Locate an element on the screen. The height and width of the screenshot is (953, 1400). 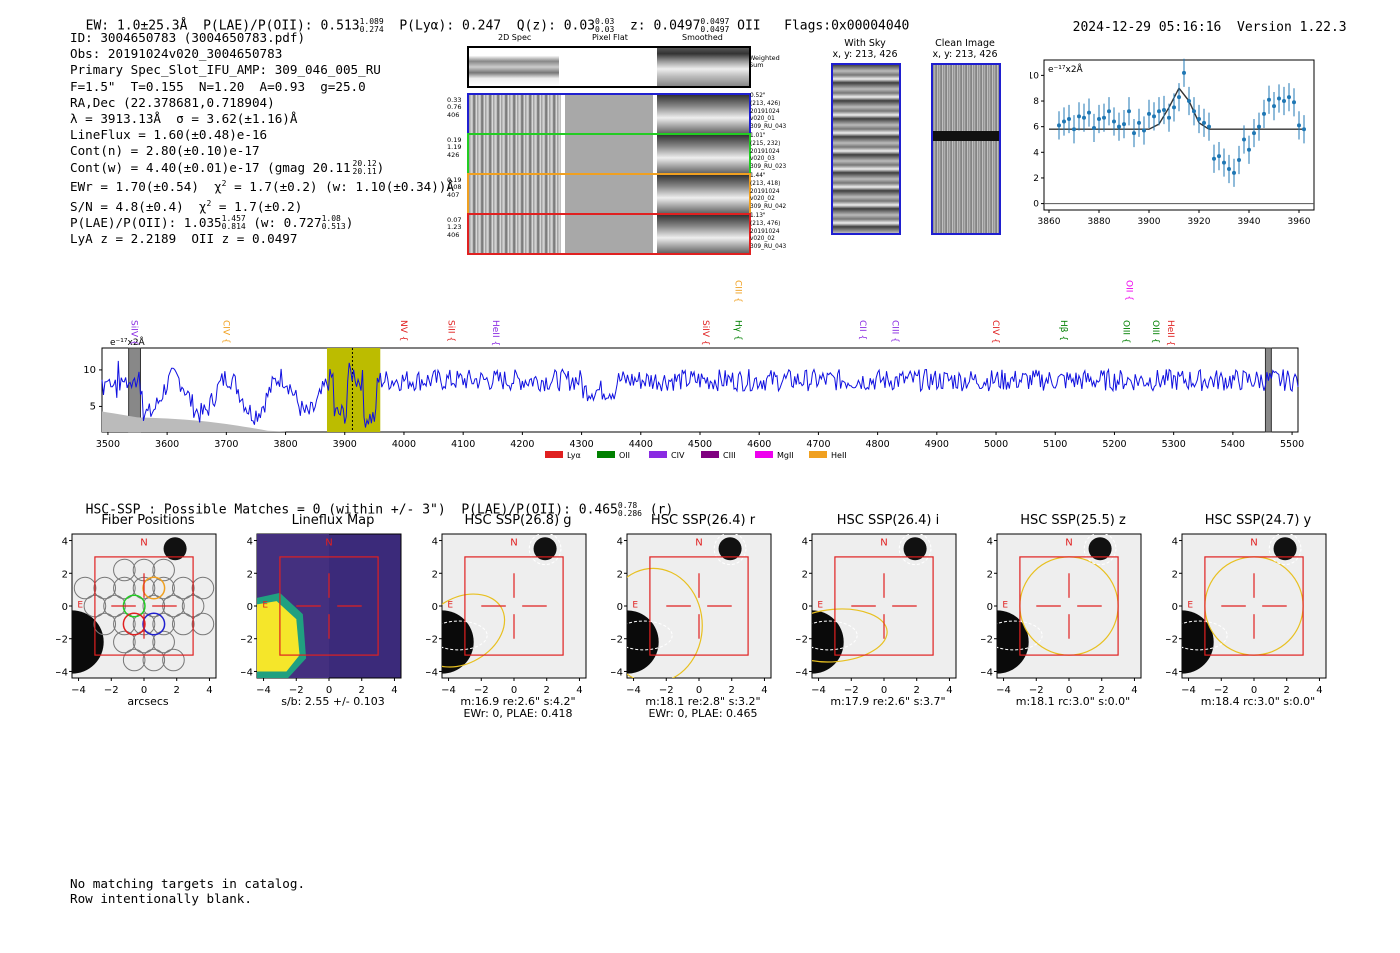
zoom-xtick-label: 3860 is located at coordinates (1049, 222).